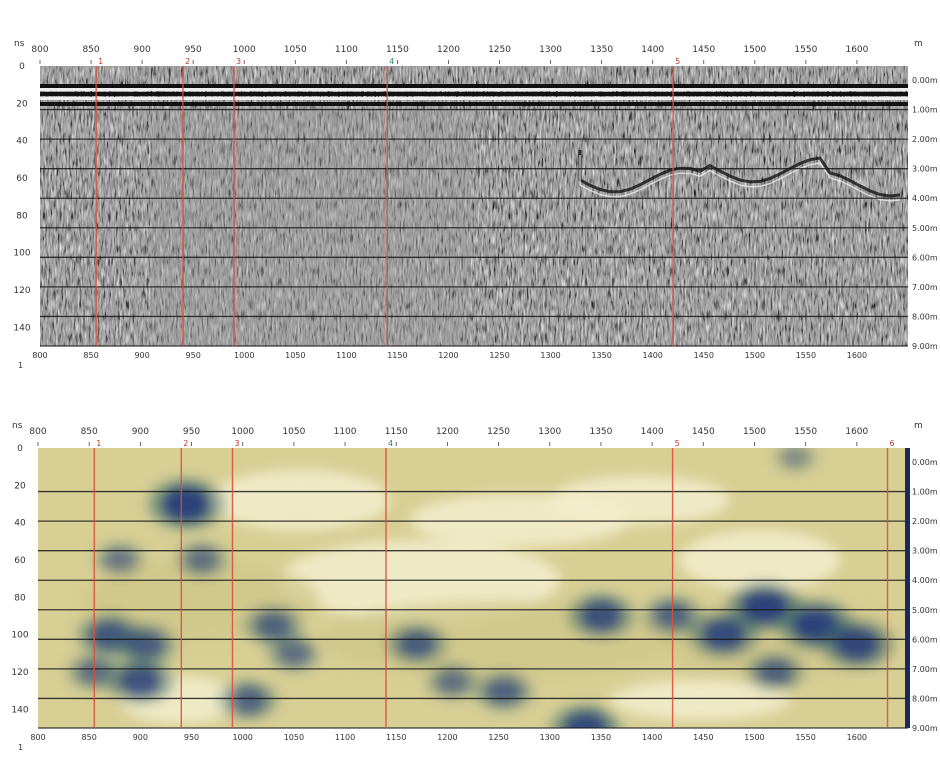  What do you see at coordinates (19, 579) in the screenshot?
I see `heatmap-y-ticks: 0 20 40 60 80 100 120 140` at bounding box center [19, 579].